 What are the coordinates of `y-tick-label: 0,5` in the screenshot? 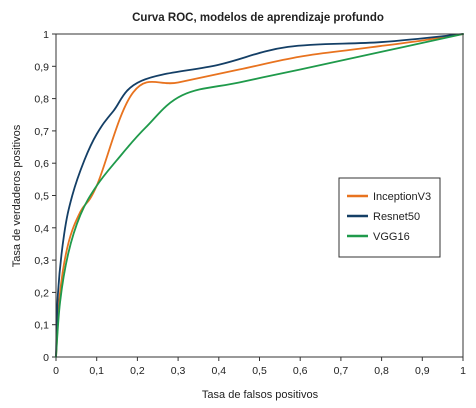 It's located at (41, 197).